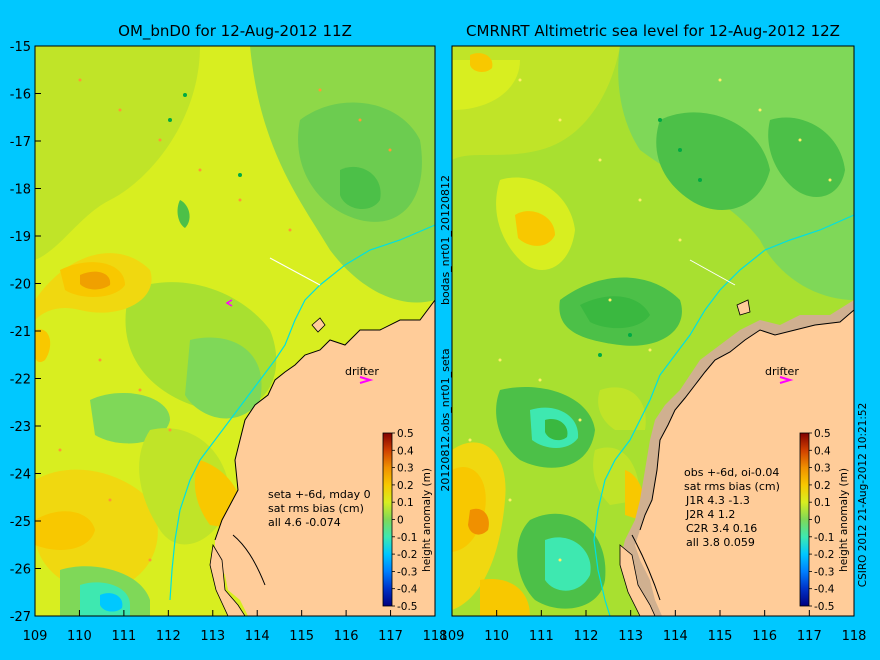 Image resolution: width=880 pixels, height=660 pixels. I want to click on right-colorbar-ticks: 0.5 0.4 0.3 0.2 0.1 0 -0.1 -0.2 -0.3 -0.4 -0.5, so click(822, 520).